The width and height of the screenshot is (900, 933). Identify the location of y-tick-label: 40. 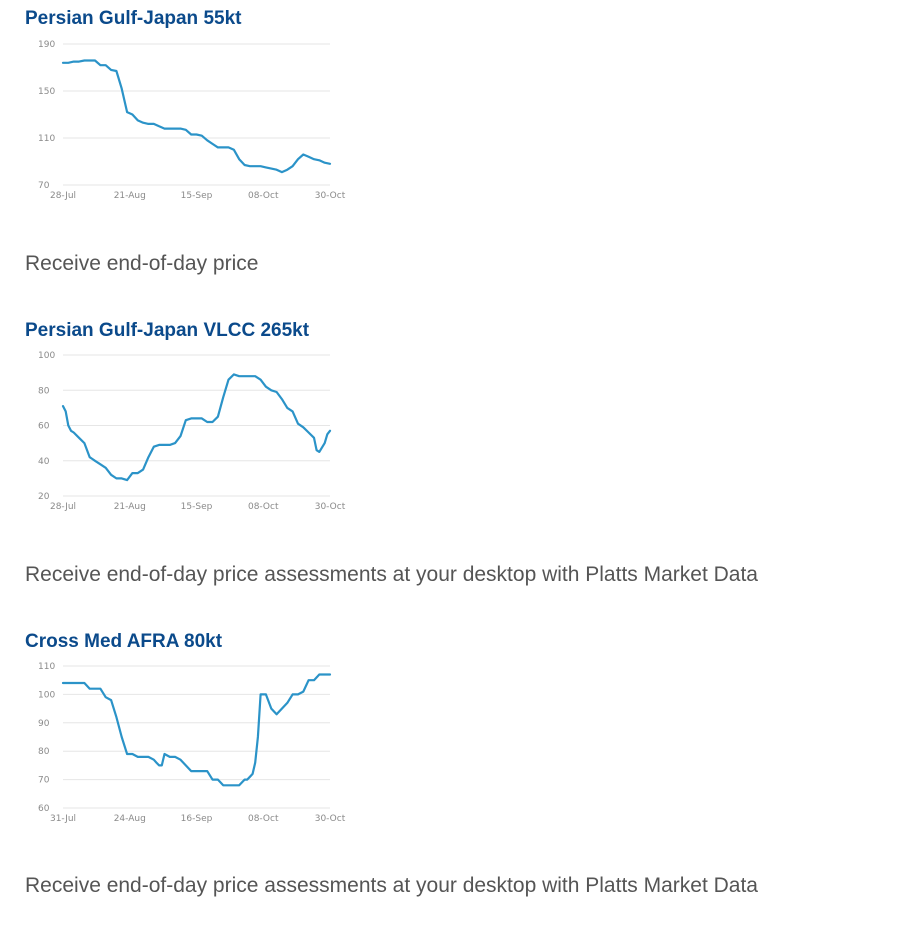
(44, 462).